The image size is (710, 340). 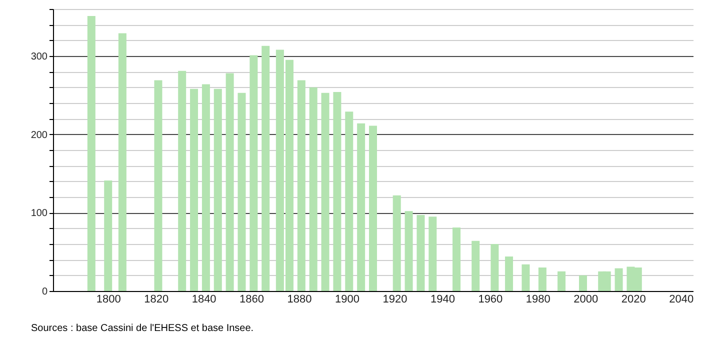 What do you see at coordinates (442, 300) in the screenshot?
I see `x-tick-label: 1940` at bounding box center [442, 300].